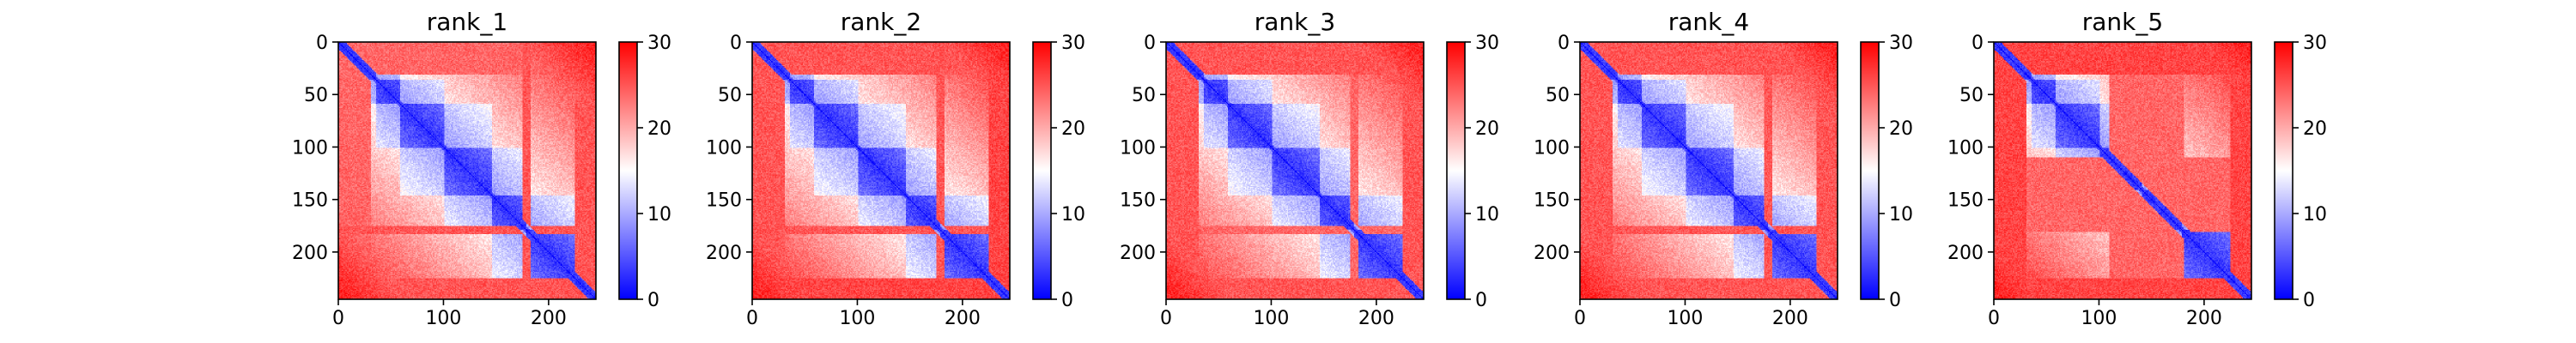  I want to click on panel-title: rank_4, so click(1708, 22).